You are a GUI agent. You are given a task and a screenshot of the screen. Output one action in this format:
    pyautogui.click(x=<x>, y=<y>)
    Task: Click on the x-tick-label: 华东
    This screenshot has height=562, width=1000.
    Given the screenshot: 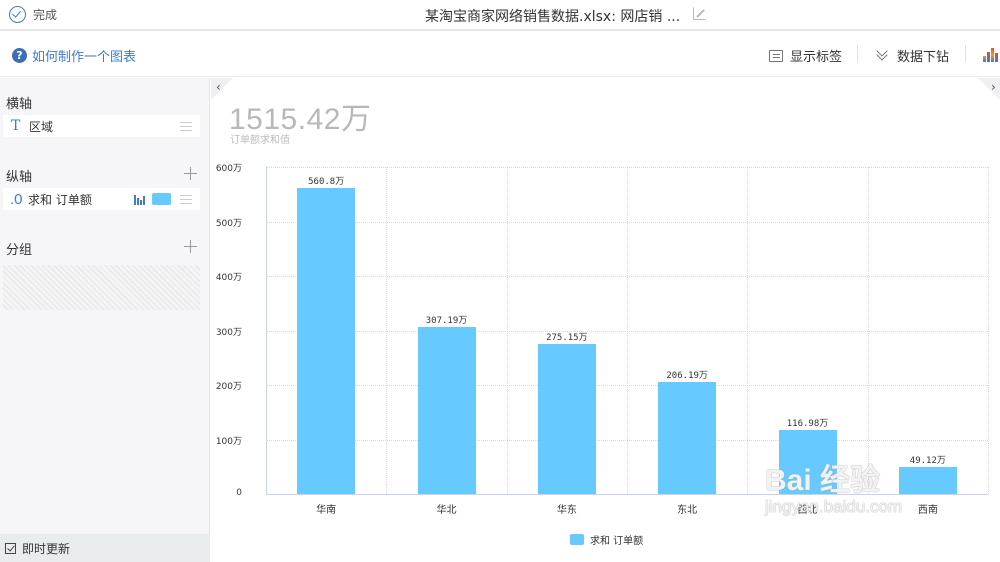 What is the action you would take?
    pyautogui.click(x=566, y=510)
    